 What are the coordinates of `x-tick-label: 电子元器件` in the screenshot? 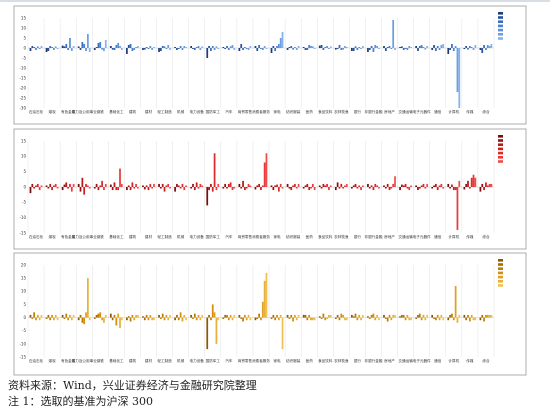 It's located at (422, 236).